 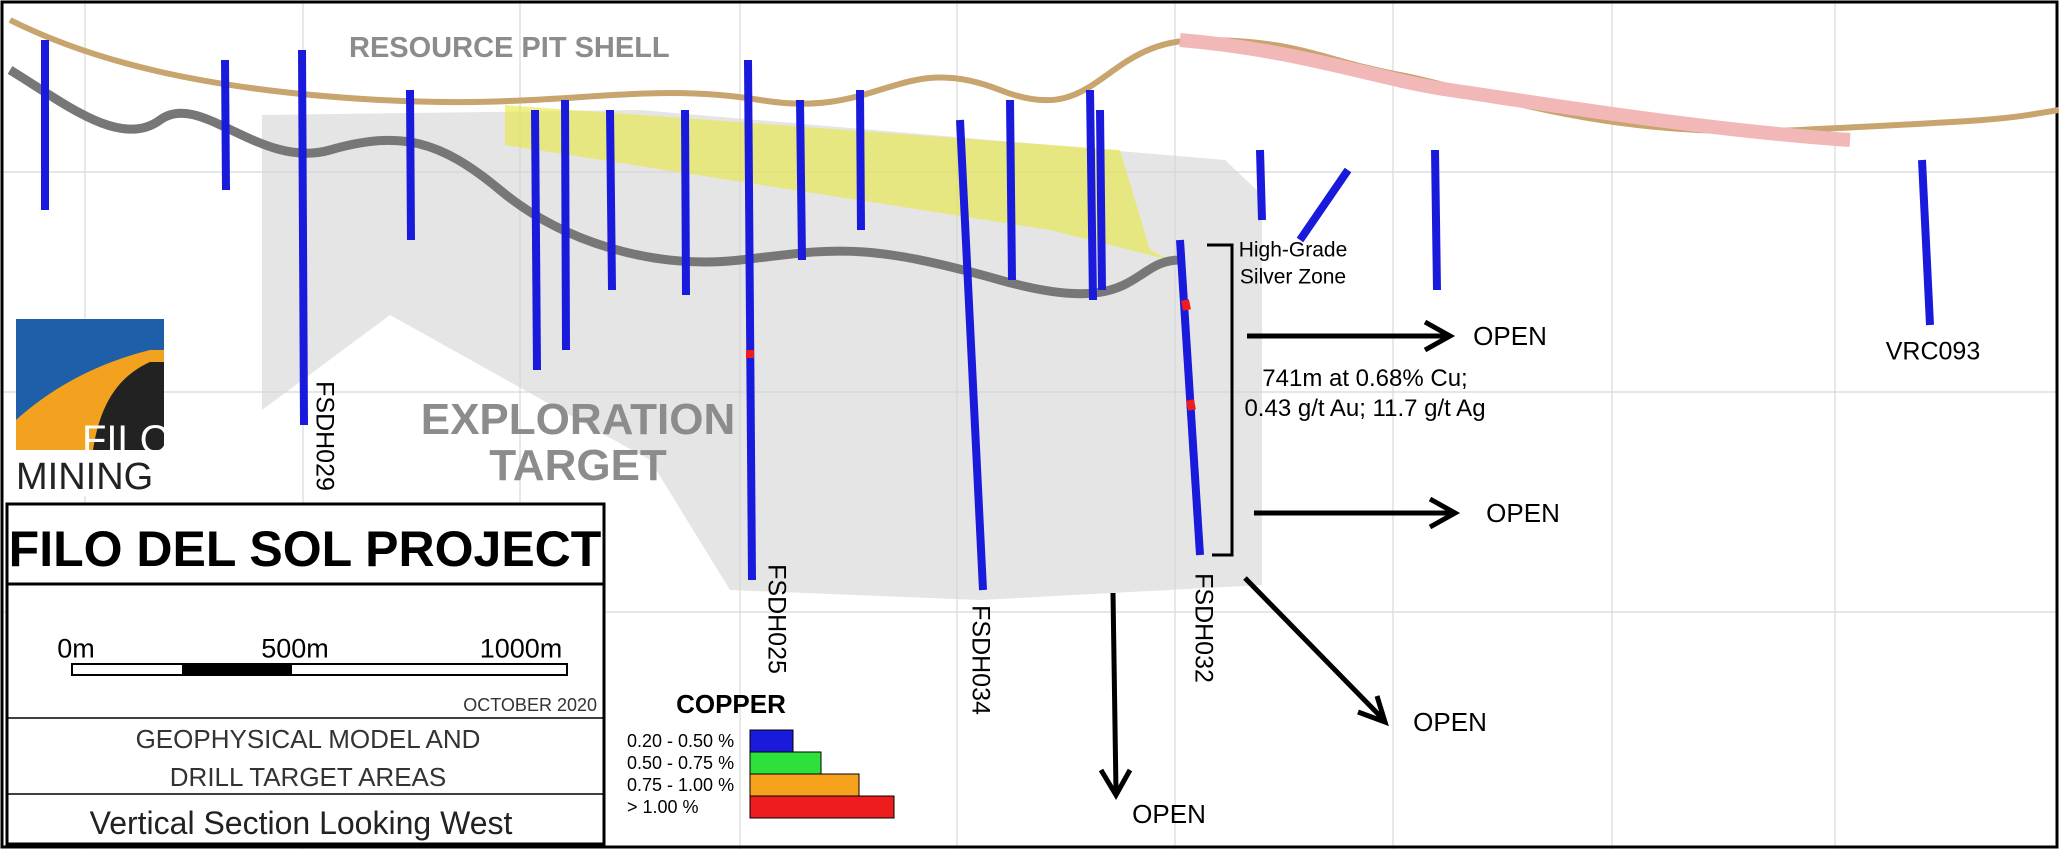 What do you see at coordinates (1220, 400) in the screenshot?
I see `intercept-bracket` at bounding box center [1220, 400].